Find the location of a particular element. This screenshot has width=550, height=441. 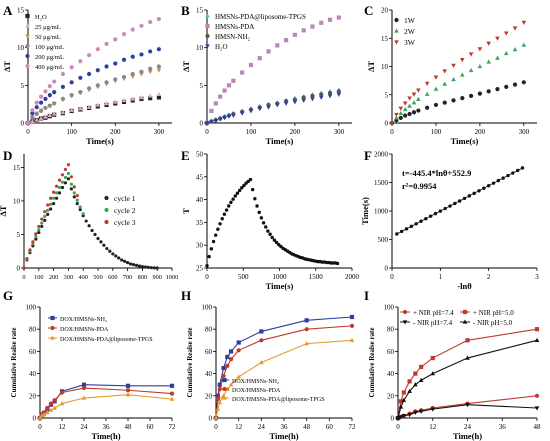

x-tick-label: 800 is located at coordinates (142, 277).